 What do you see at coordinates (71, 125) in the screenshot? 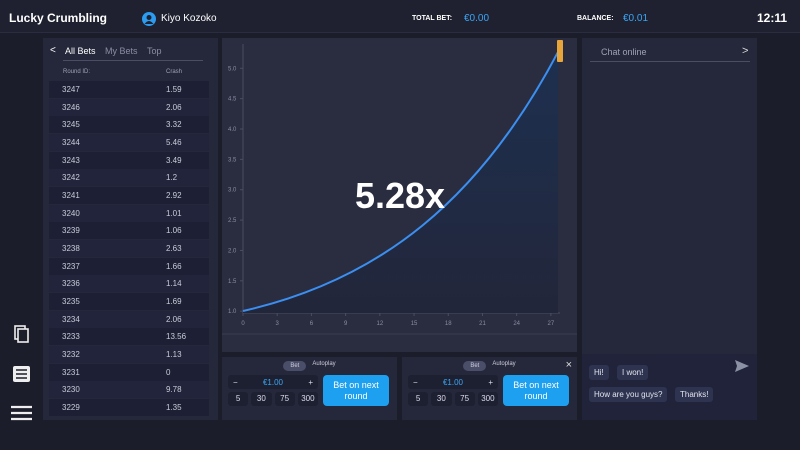
I see `round-id: 3245` at bounding box center [71, 125].